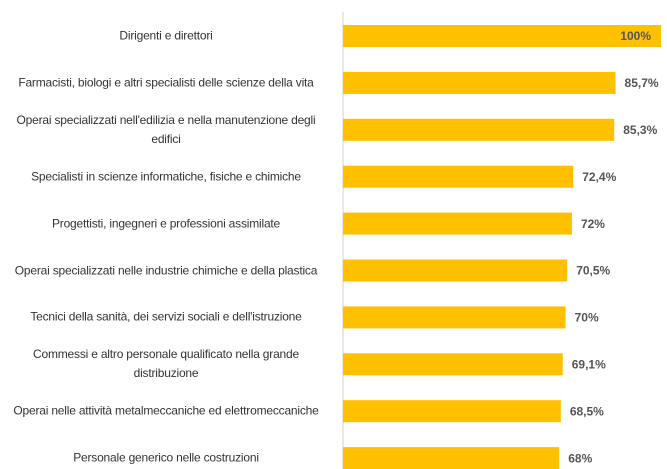 This screenshot has width=667, height=469. I want to click on value-label: 70,5%, so click(593, 271).